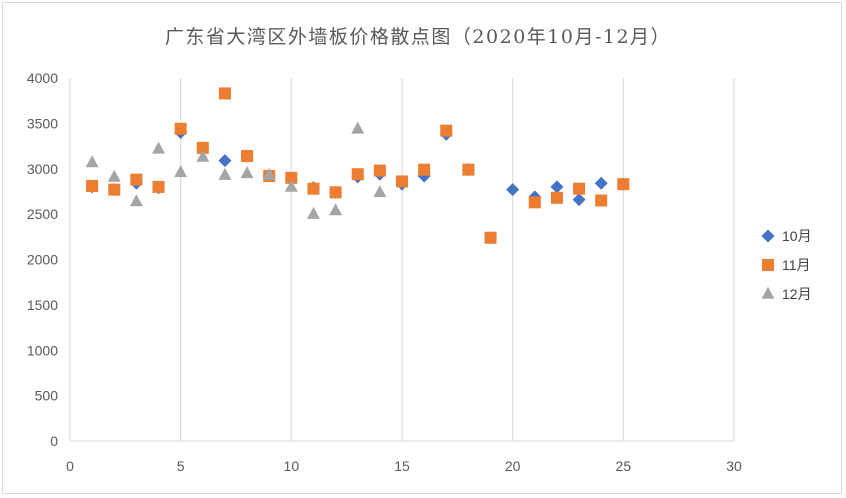  I want to click on x-tick-label: 20, so click(513, 466).